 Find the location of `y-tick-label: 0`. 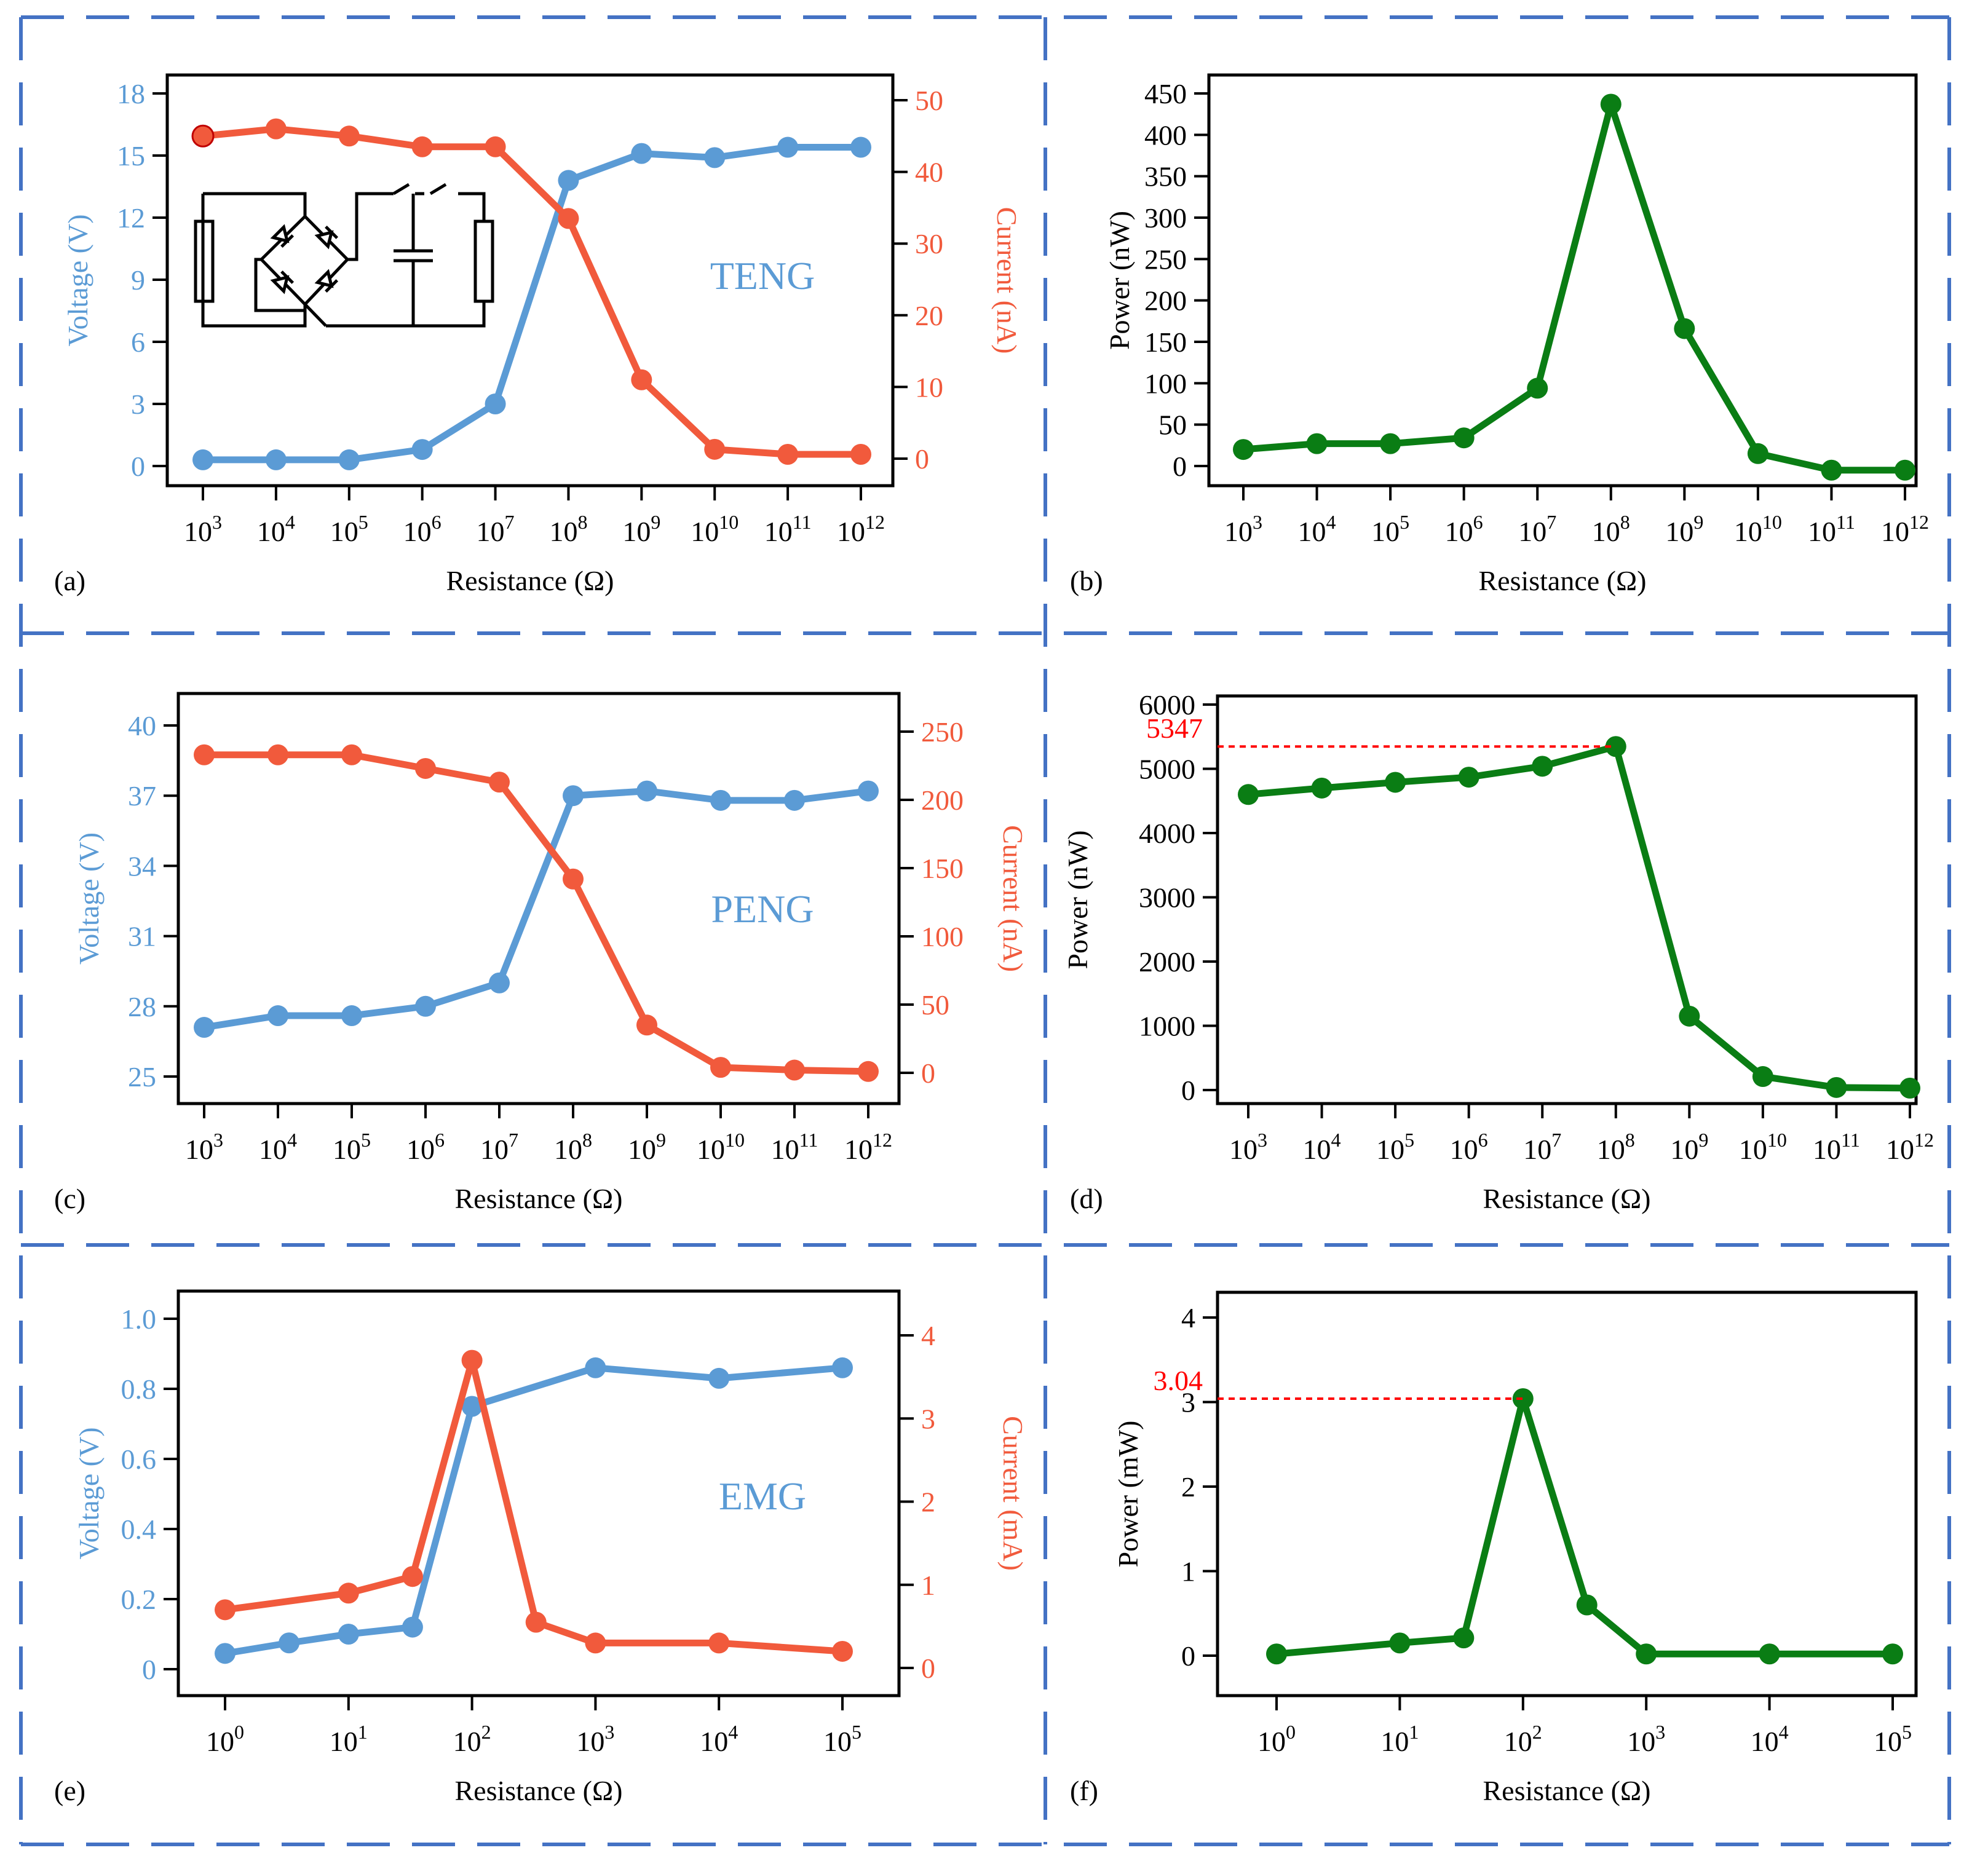

y-tick-label: 0 is located at coordinates (1188, 1090).